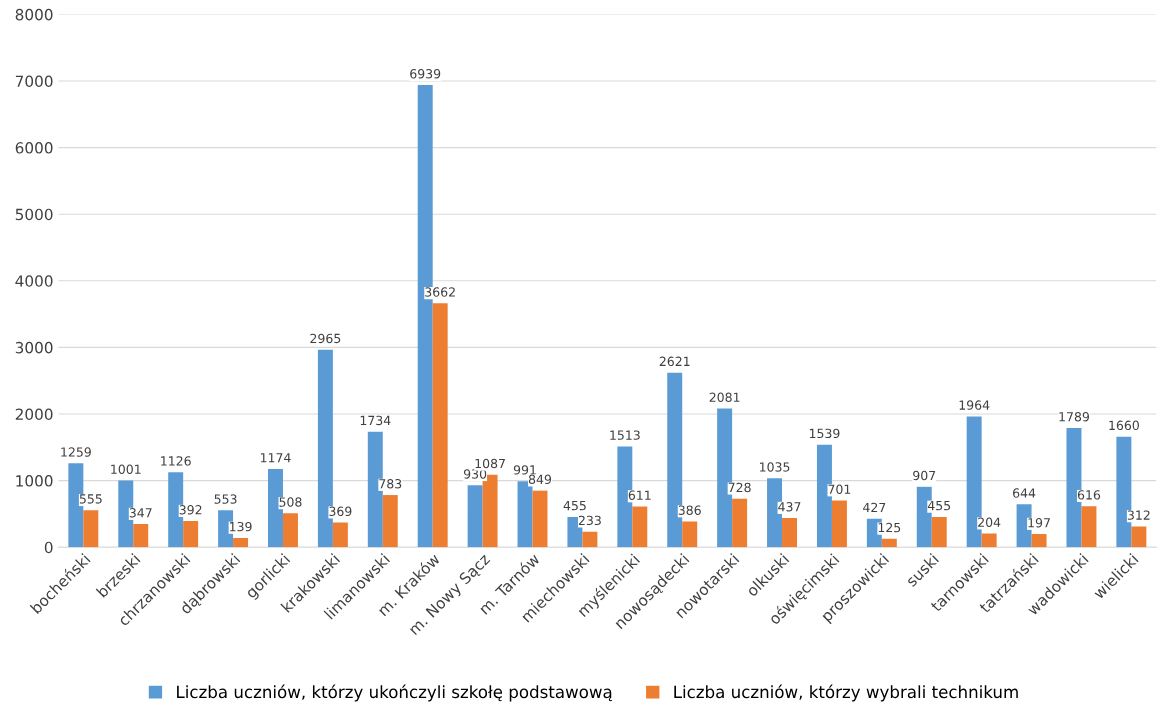 The width and height of the screenshot is (1168, 720). Describe the element at coordinates (275, 458) in the screenshot. I see `data-label: 1174` at that location.